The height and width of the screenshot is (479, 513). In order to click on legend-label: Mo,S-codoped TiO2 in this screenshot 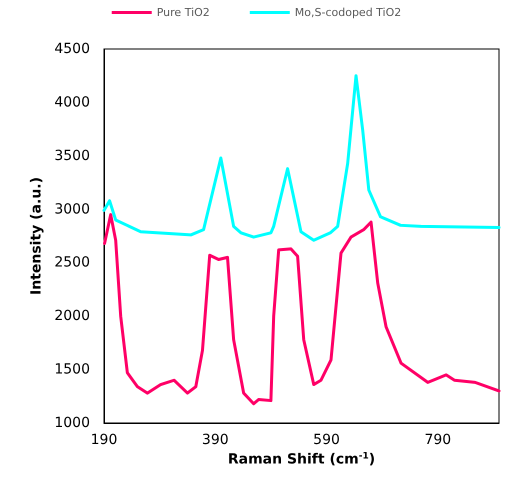, I will do `click(348, 12)`.